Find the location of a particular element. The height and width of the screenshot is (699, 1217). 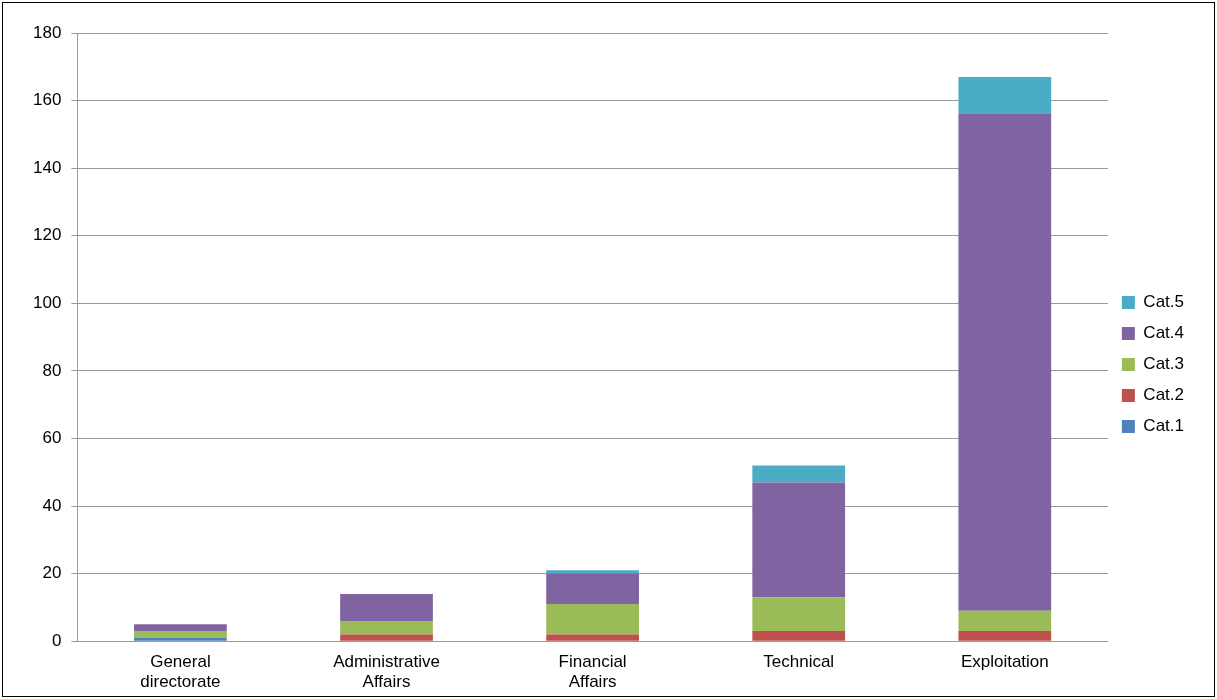

y-tick-label: 120 is located at coordinates (47, 235).